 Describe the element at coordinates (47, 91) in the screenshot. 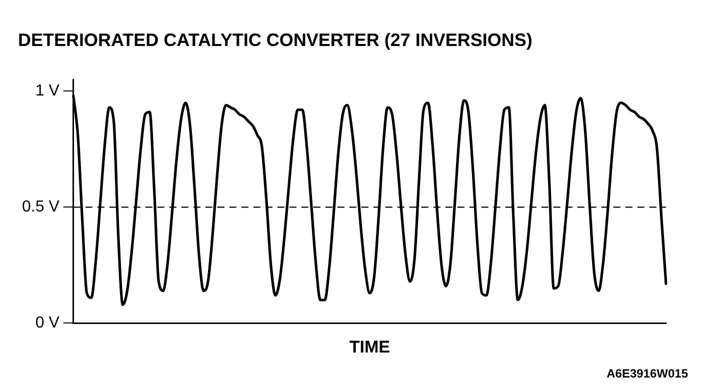

I see `y-tick-label: 1 V` at that location.